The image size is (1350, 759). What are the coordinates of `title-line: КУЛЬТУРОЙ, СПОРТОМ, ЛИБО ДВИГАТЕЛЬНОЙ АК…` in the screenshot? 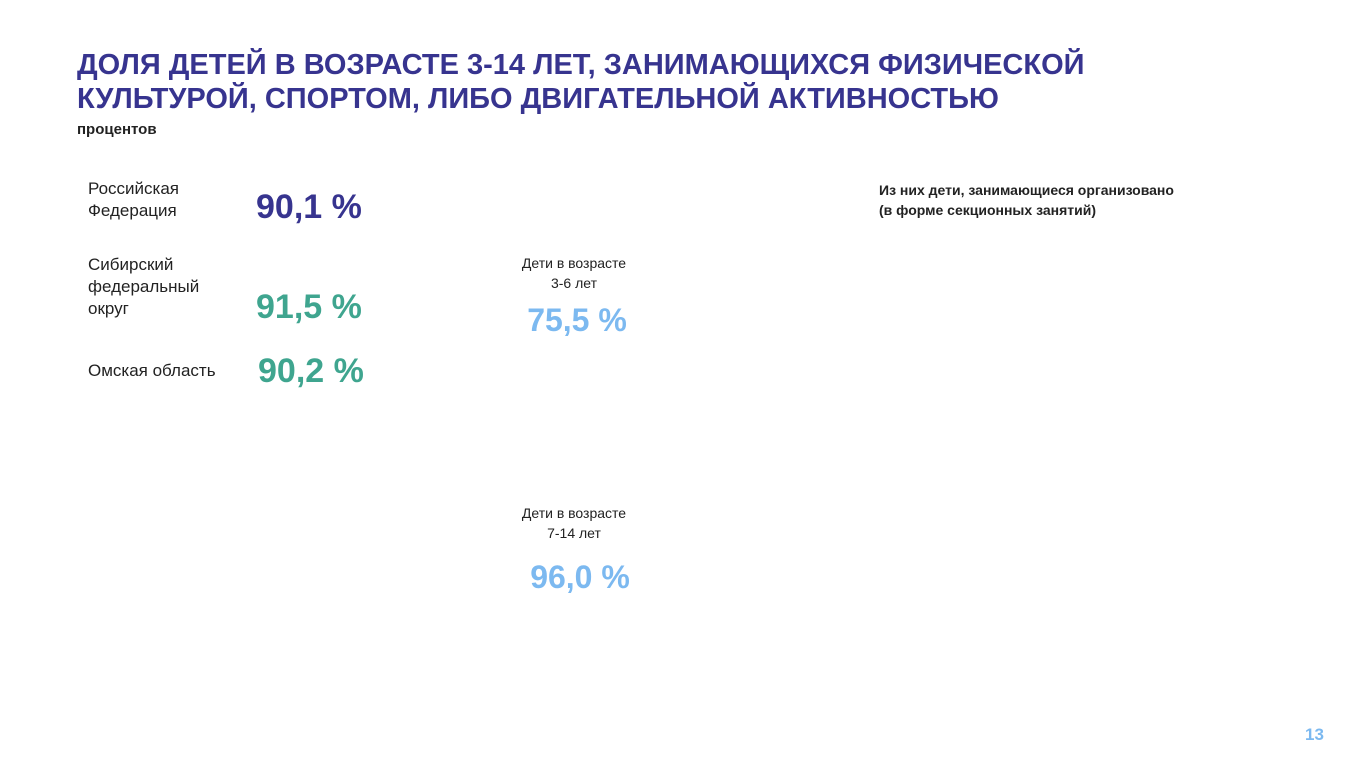 It's located at (538, 99).